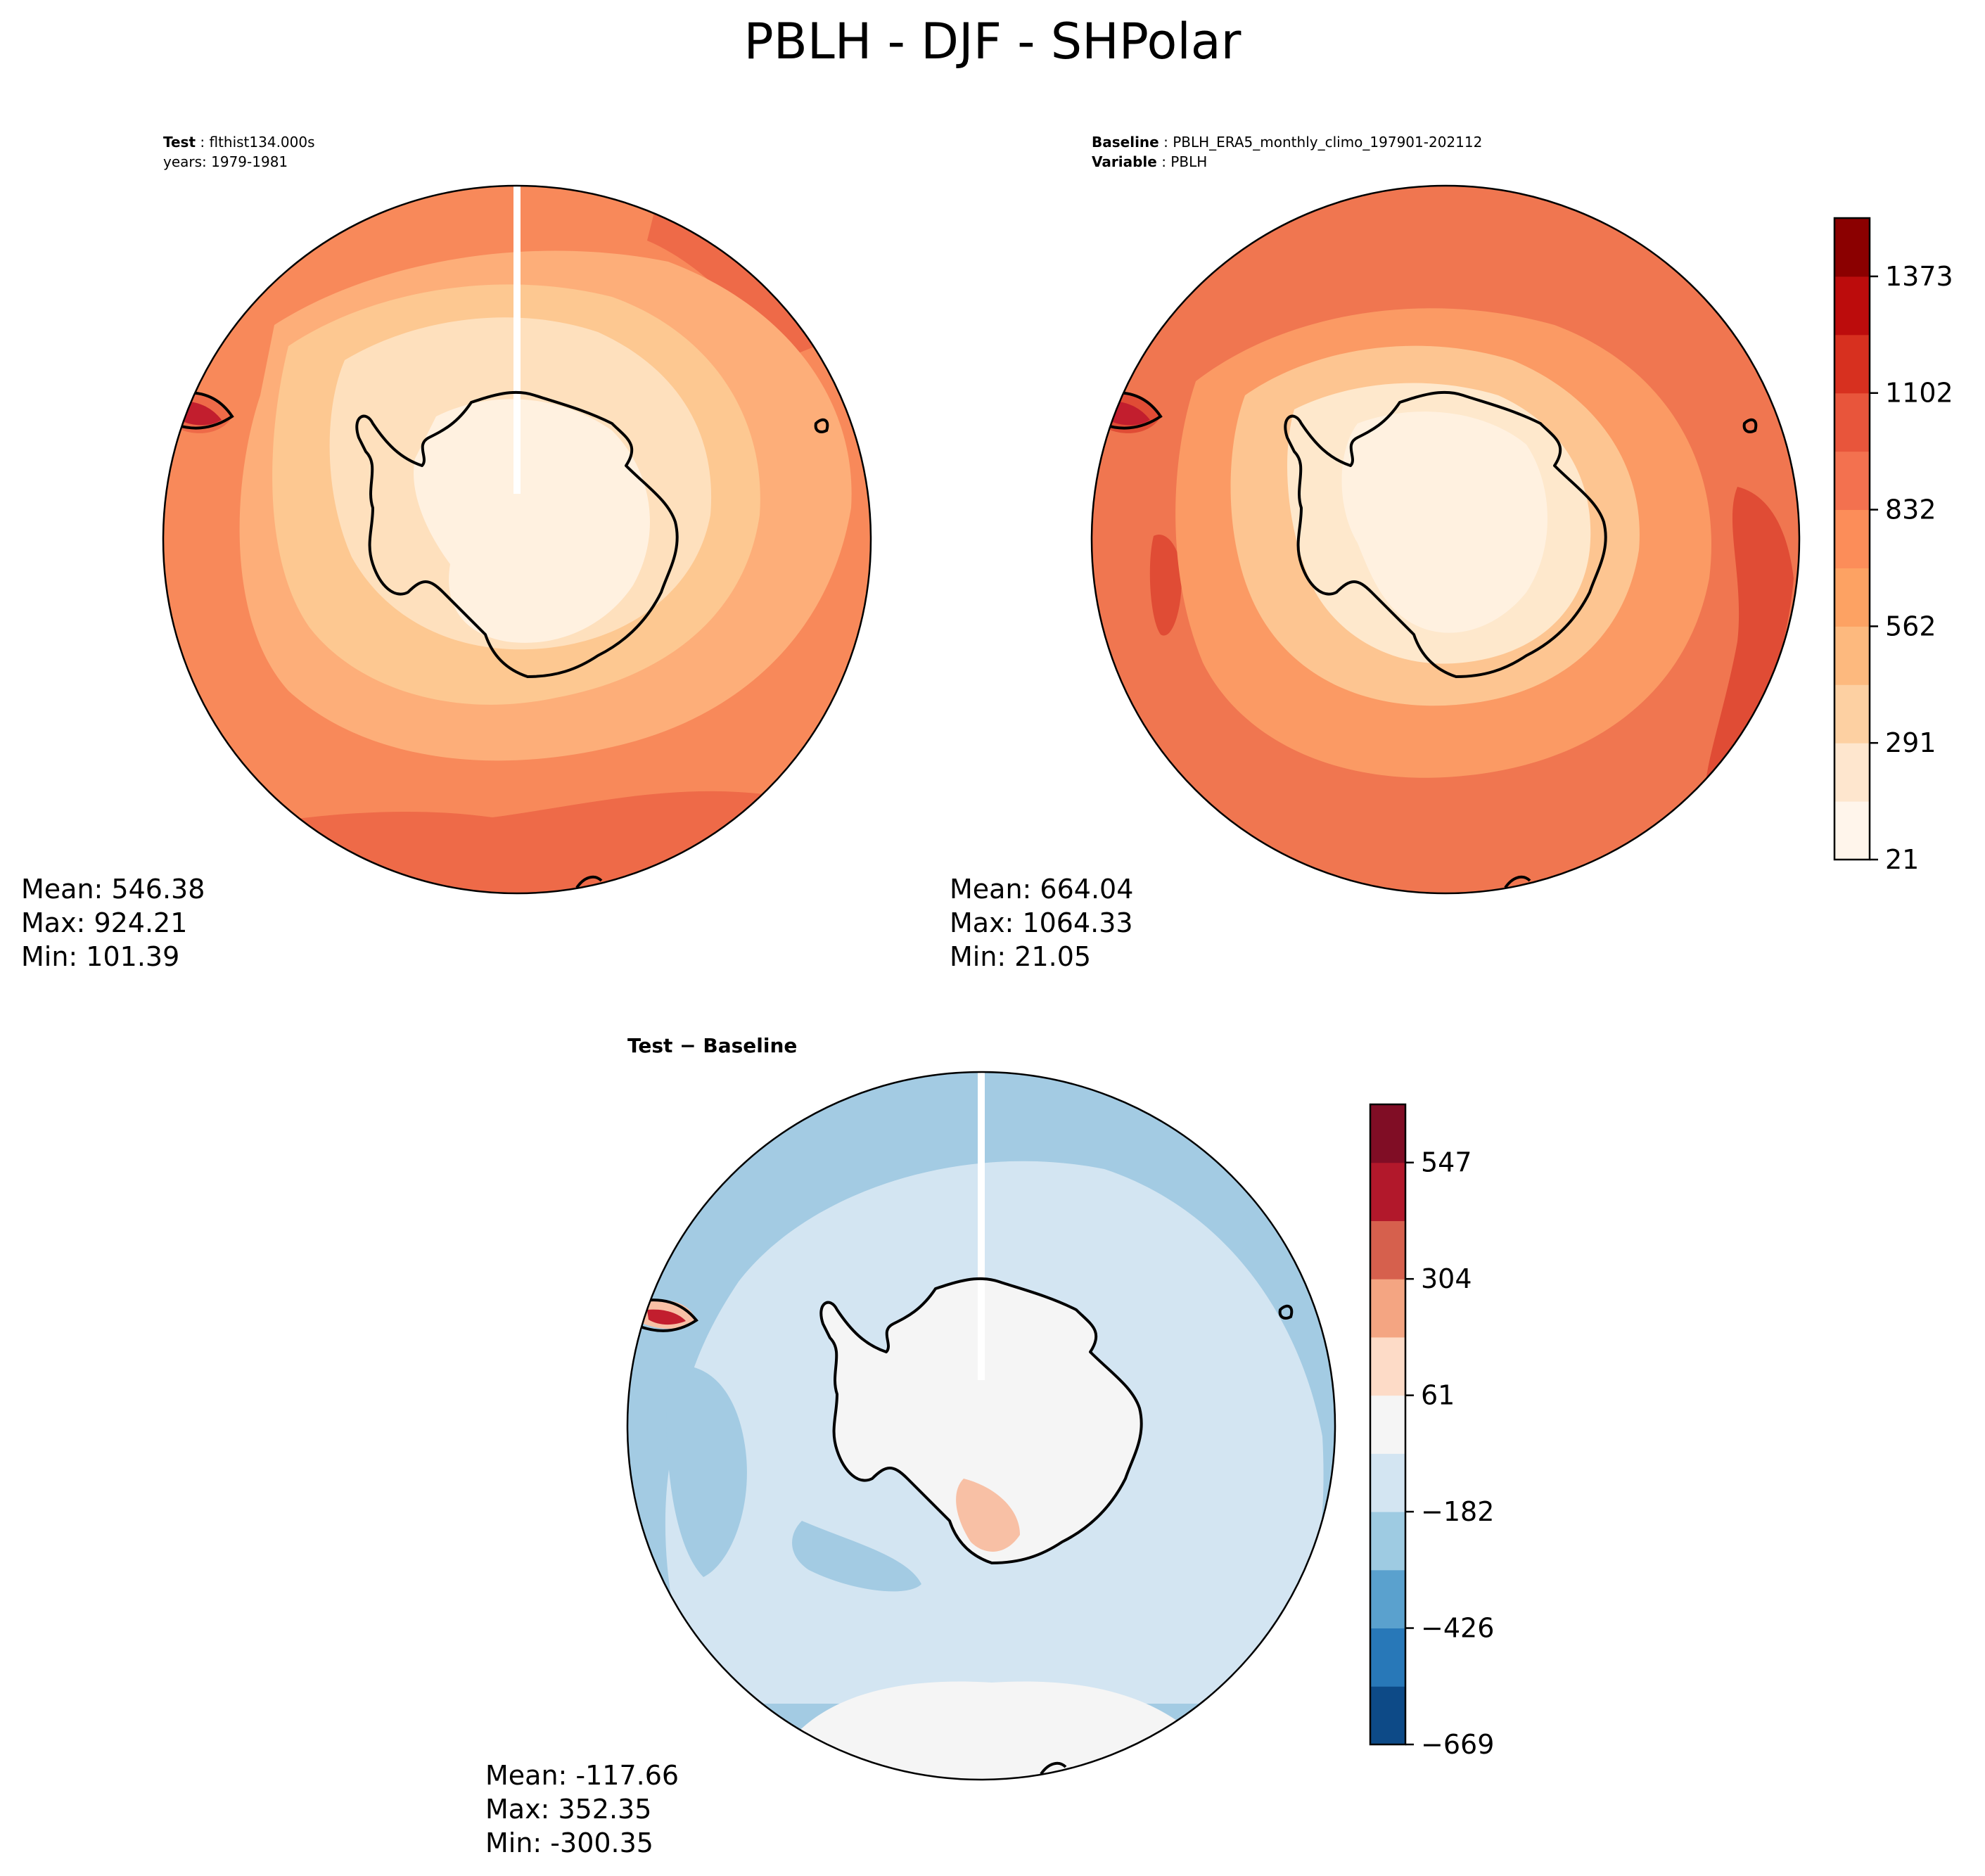 This screenshot has height=1876, width=1985. I want to click on main-colorbar-tick-label: 291, so click(1911, 742).